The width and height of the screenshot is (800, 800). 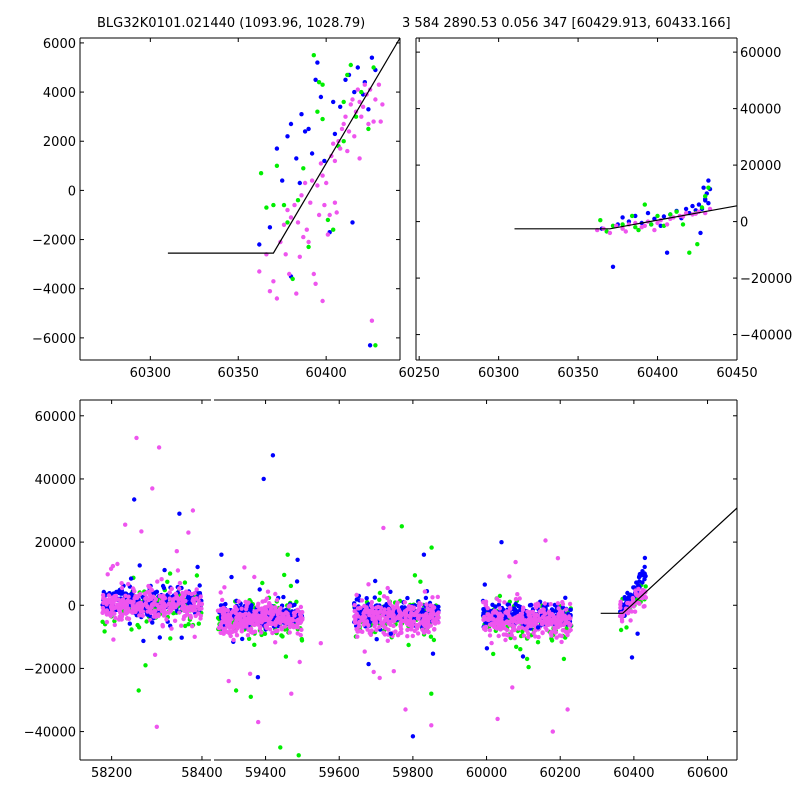 What do you see at coordinates (55, 480) in the screenshot?
I see `bottom-ytick-label: 40000` at bounding box center [55, 480].